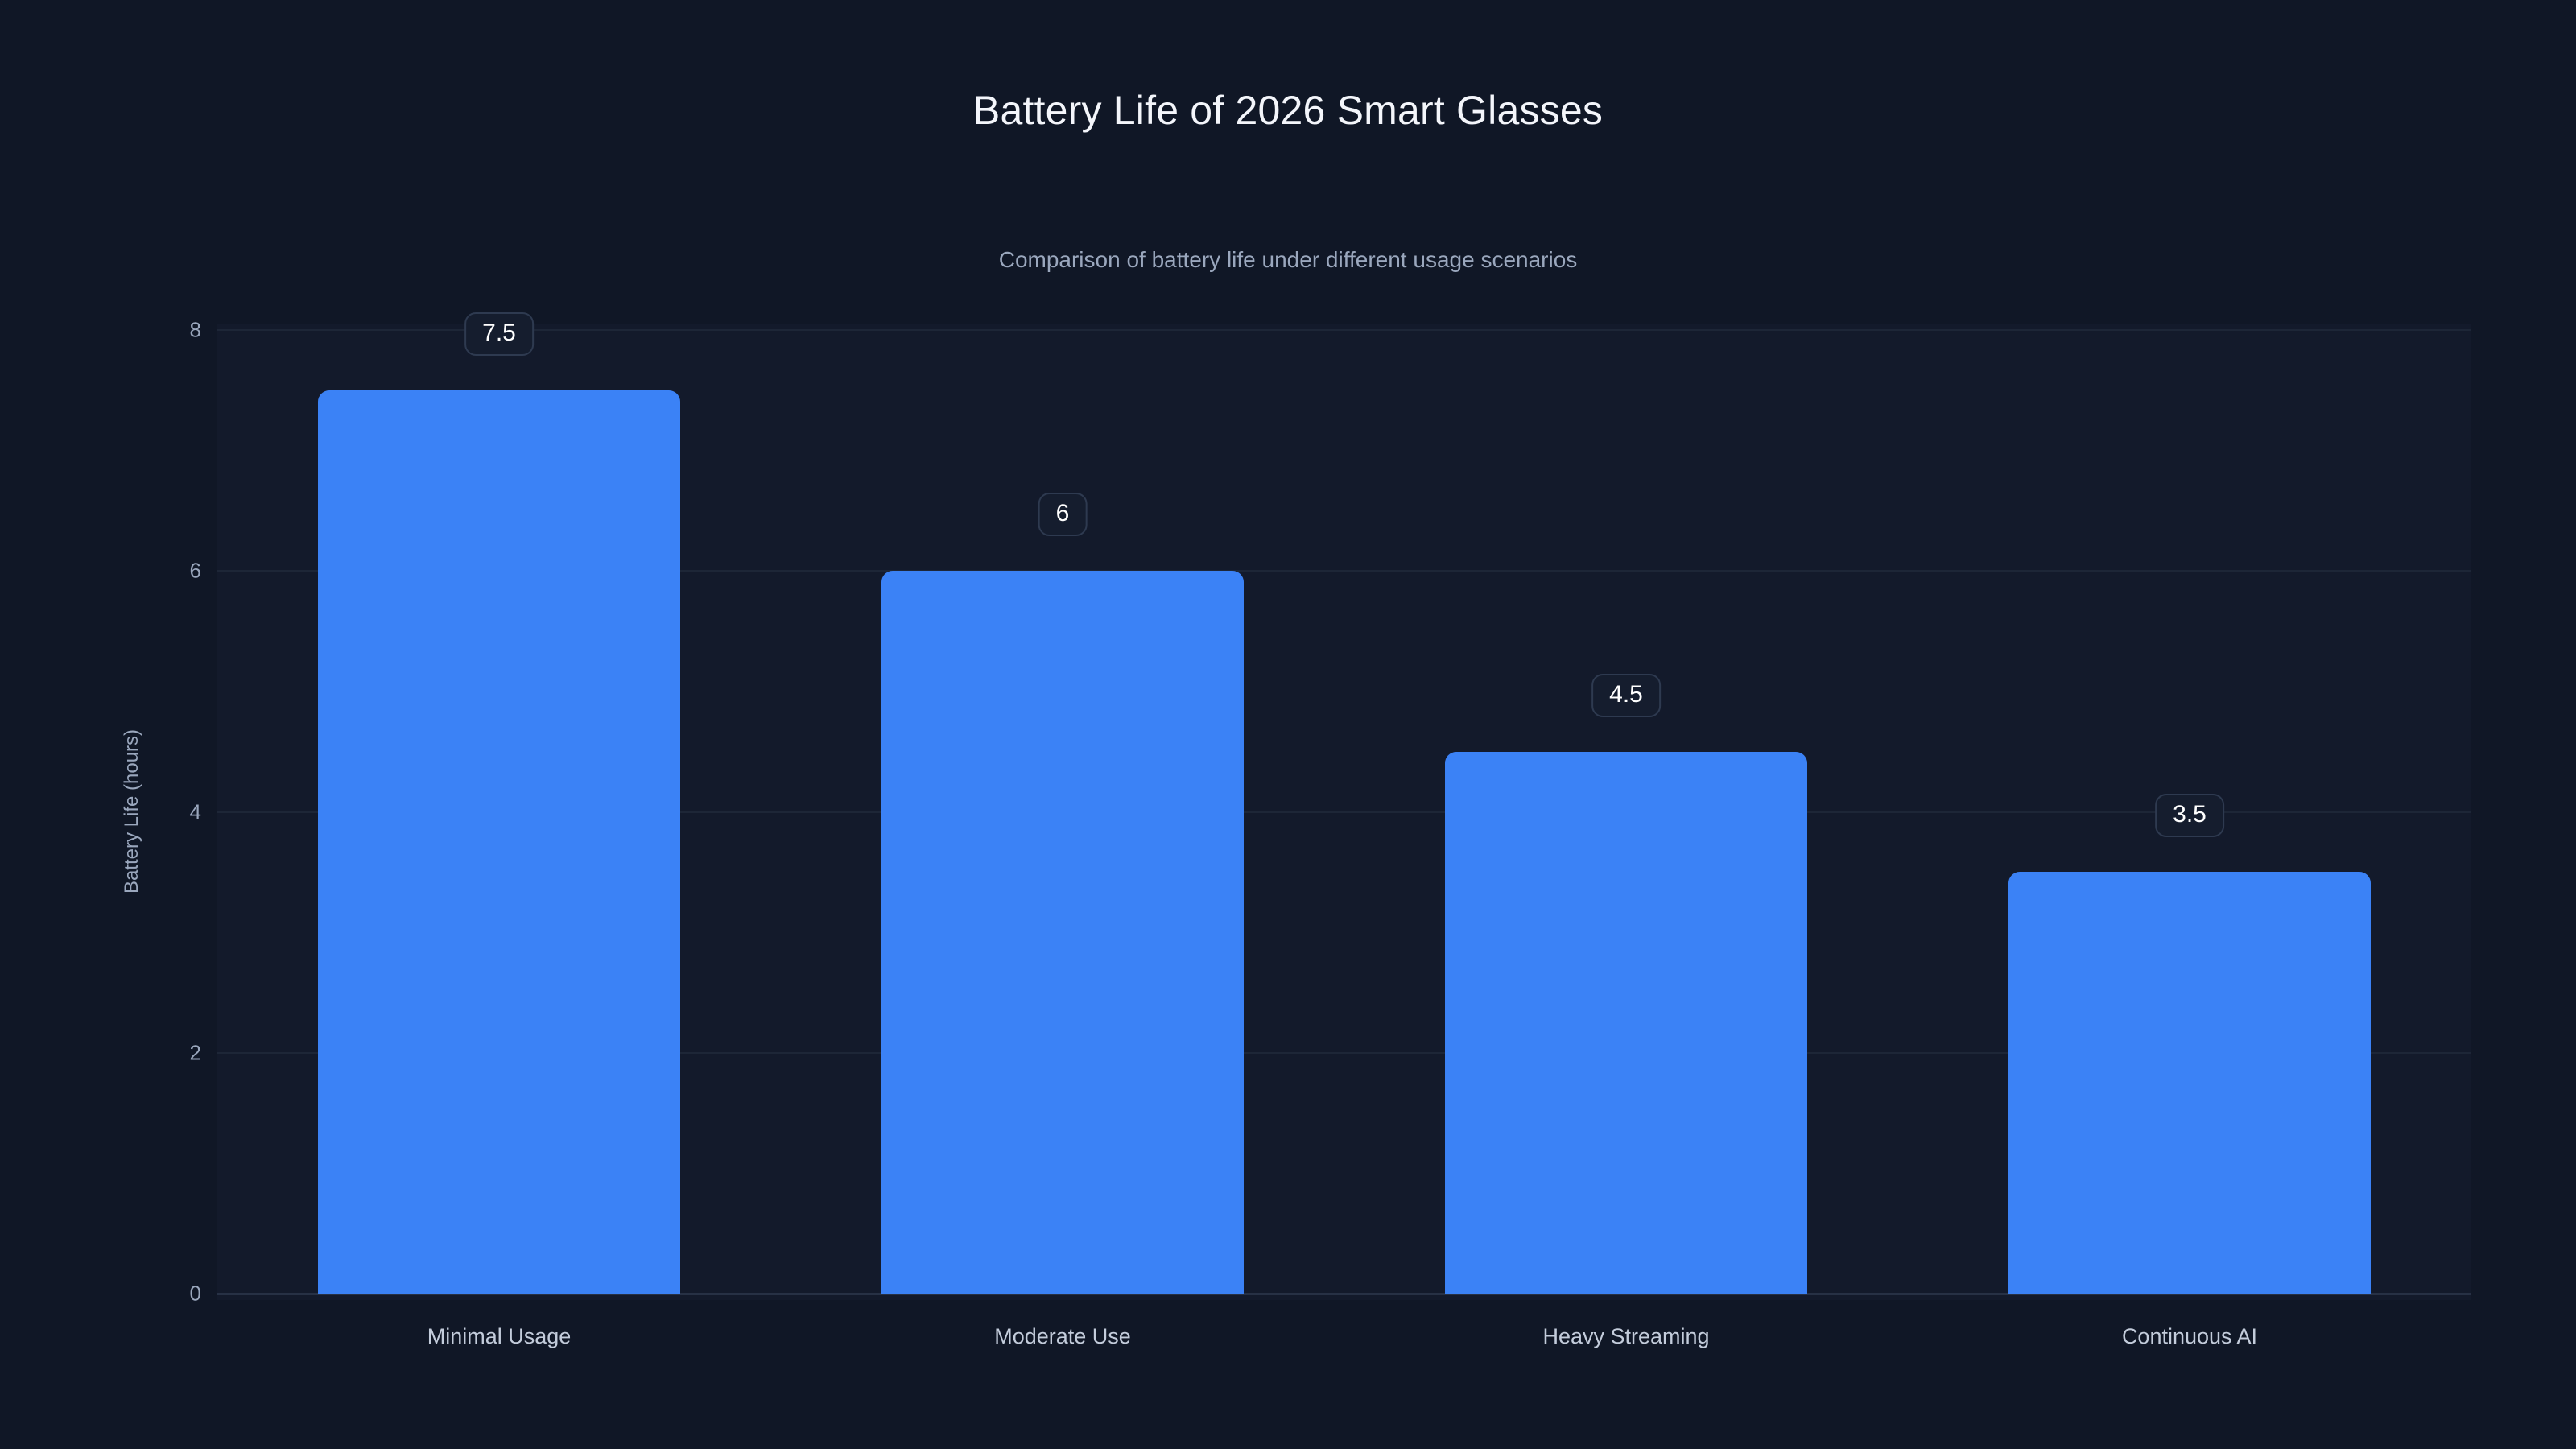 The width and height of the screenshot is (2576, 1449). I want to click on chart-title: Battery Life of 2026 Smart Glasses, so click(1288, 111).